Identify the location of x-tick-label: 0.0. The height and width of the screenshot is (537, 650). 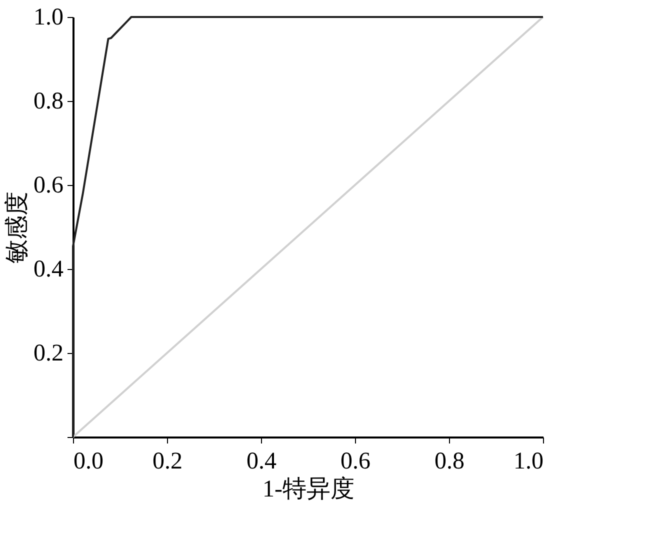
(89, 461).